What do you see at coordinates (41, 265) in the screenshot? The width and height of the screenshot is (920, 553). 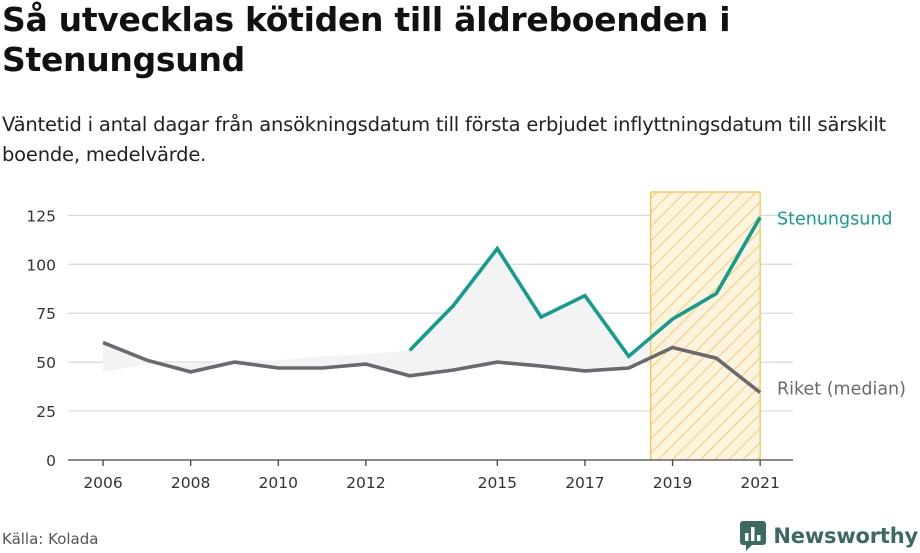 I see `y-tick-label: 100` at bounding box center [41, 265].